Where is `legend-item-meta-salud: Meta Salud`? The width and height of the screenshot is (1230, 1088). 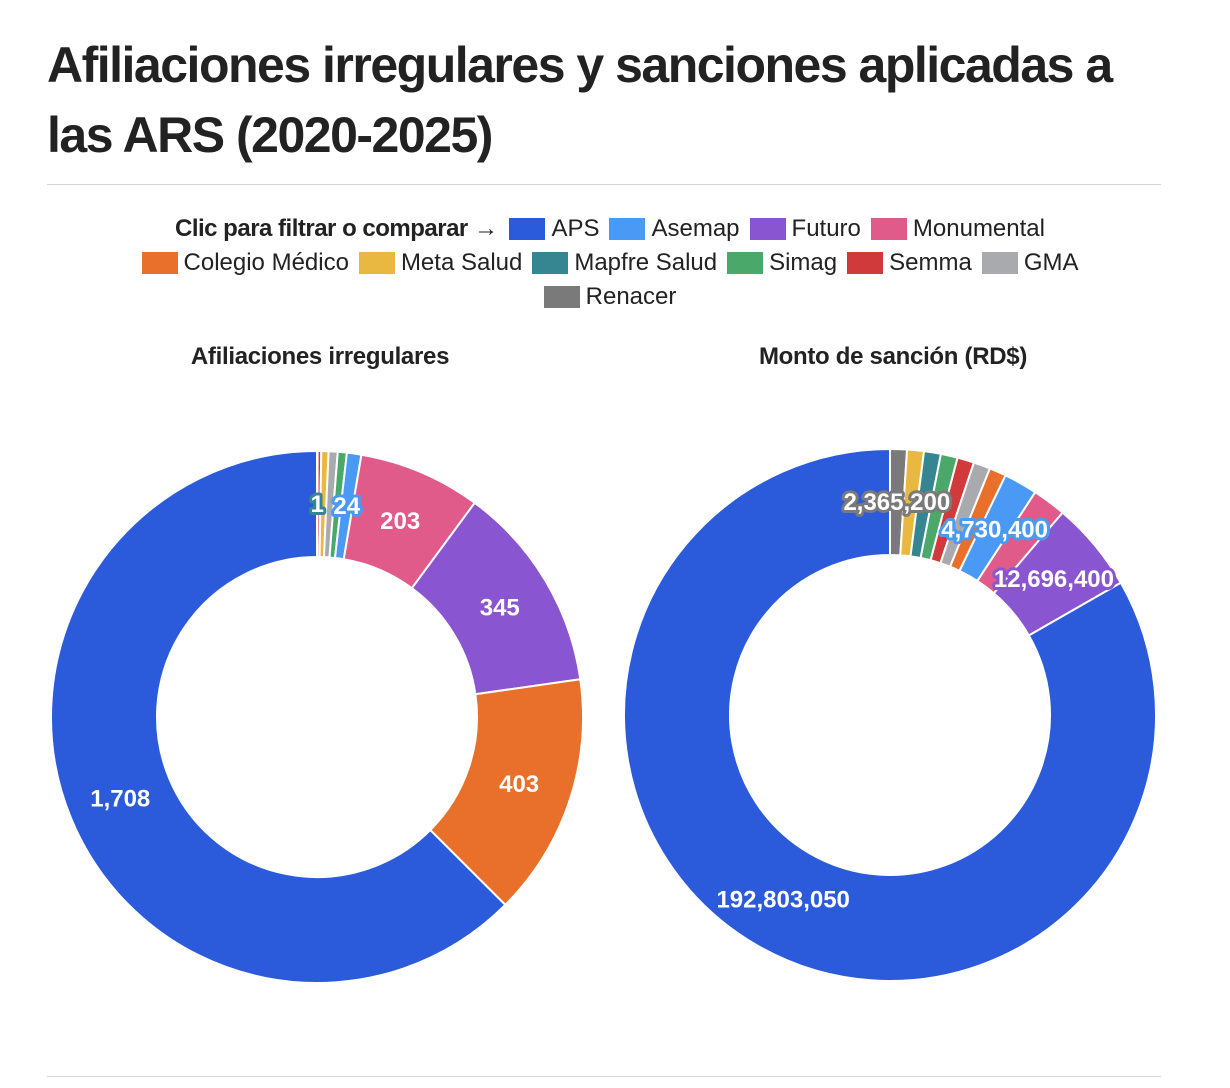
legend-item-meta-salud: Meta Salud is located at coordinates (440, 263).